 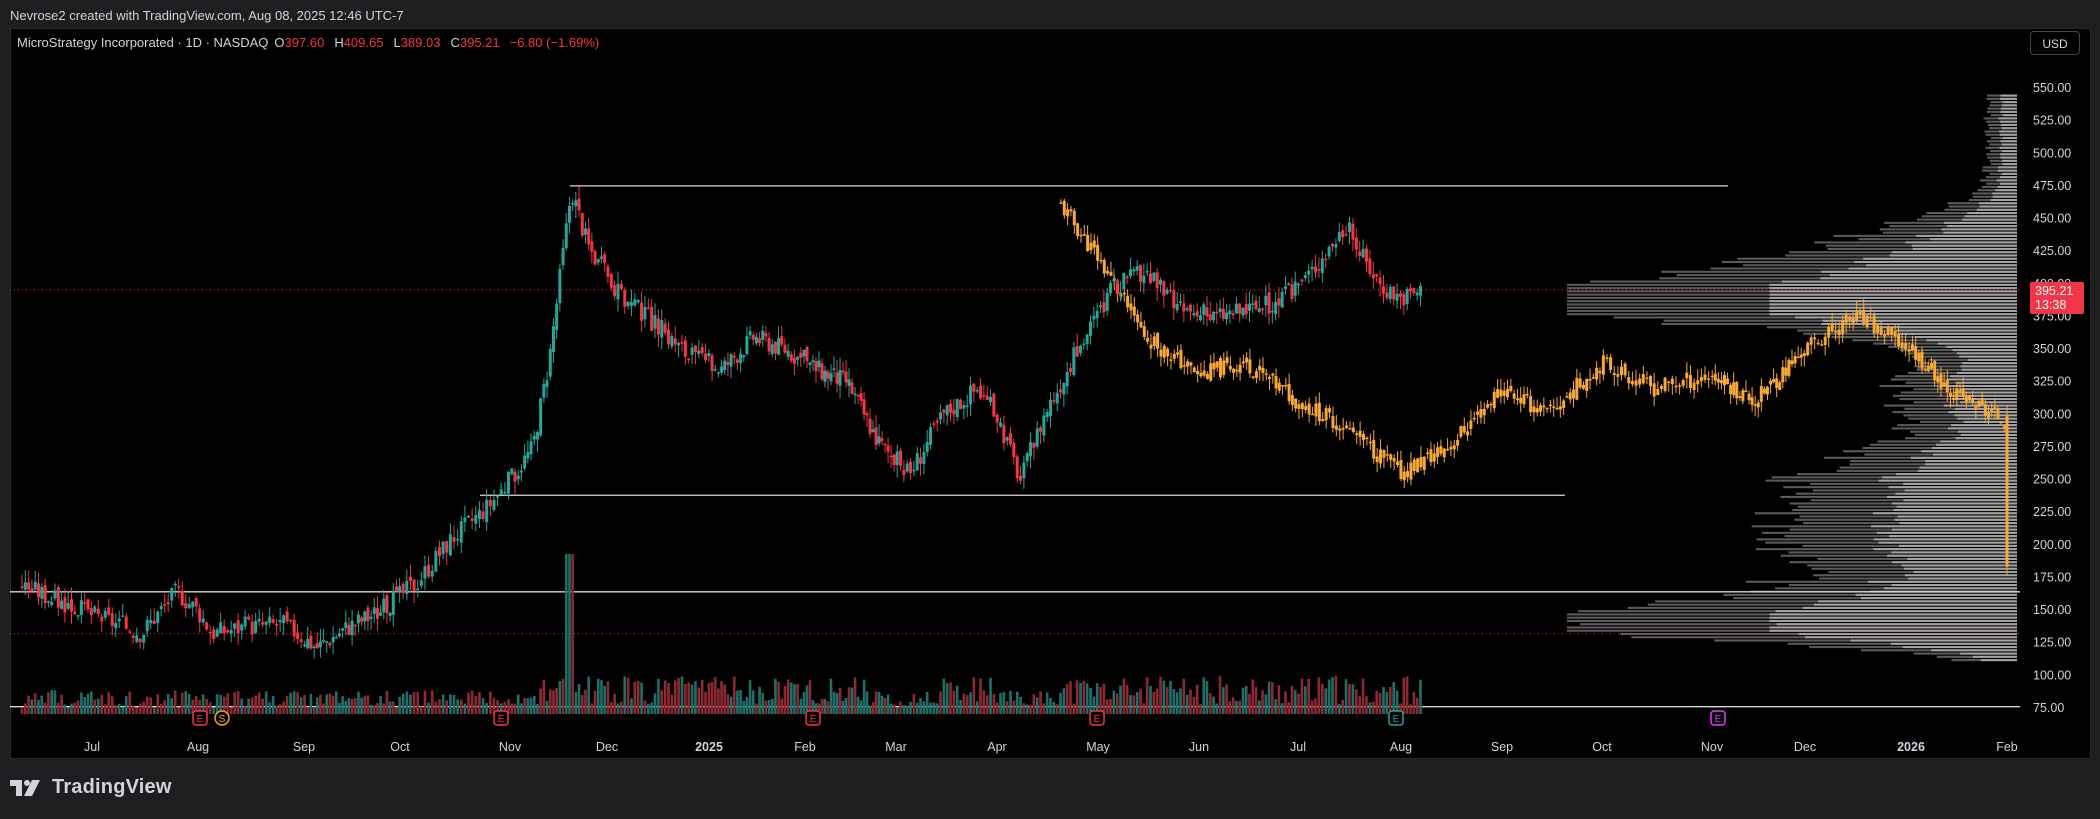 I want to click on tradingview-logo-icon, so click(x=28, y=788).